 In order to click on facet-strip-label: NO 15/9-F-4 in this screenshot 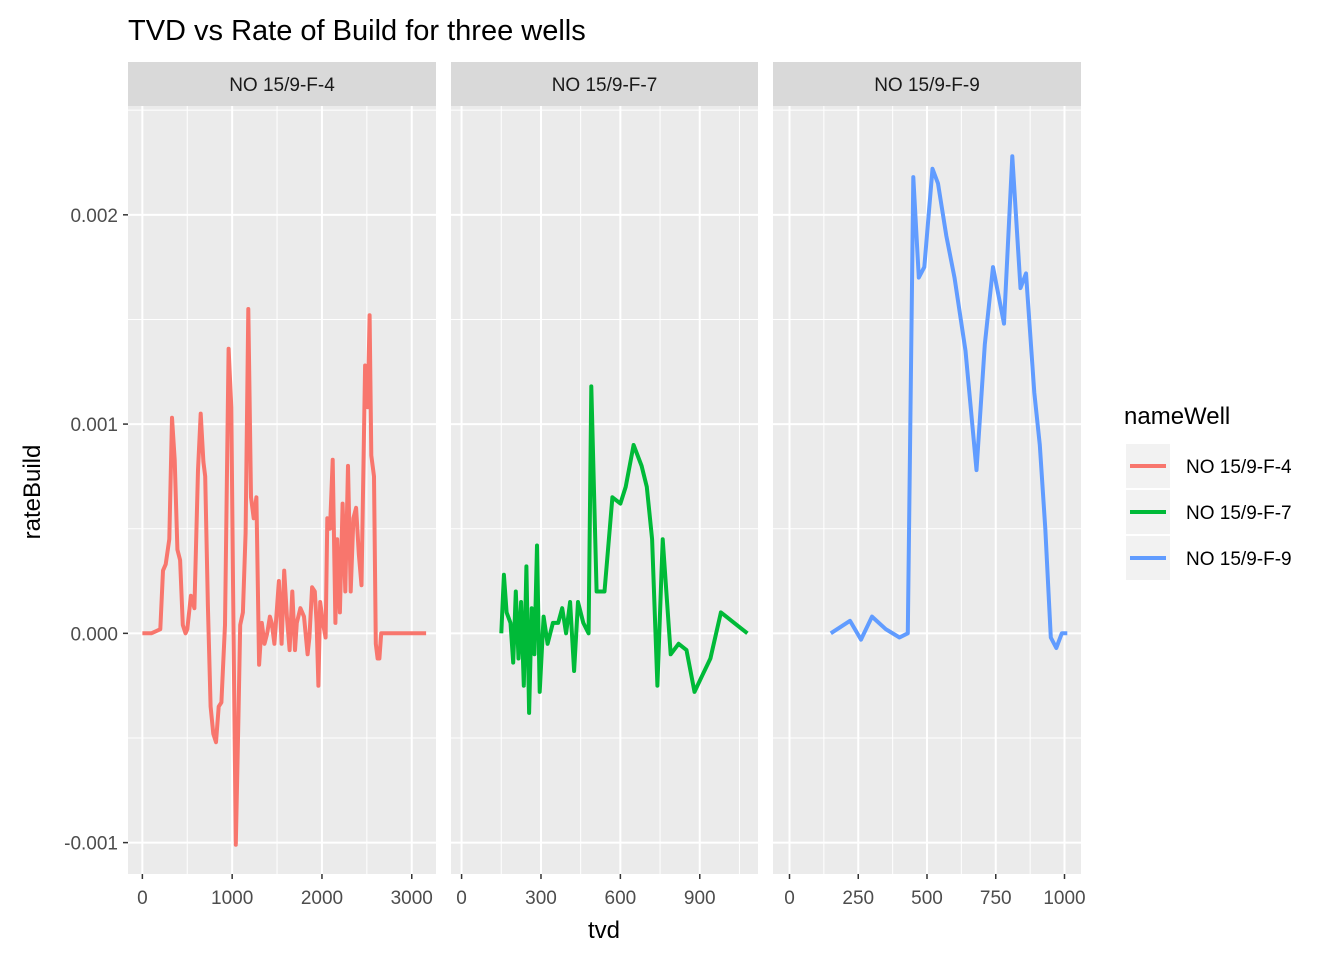, I will do `click(282, 85)`.